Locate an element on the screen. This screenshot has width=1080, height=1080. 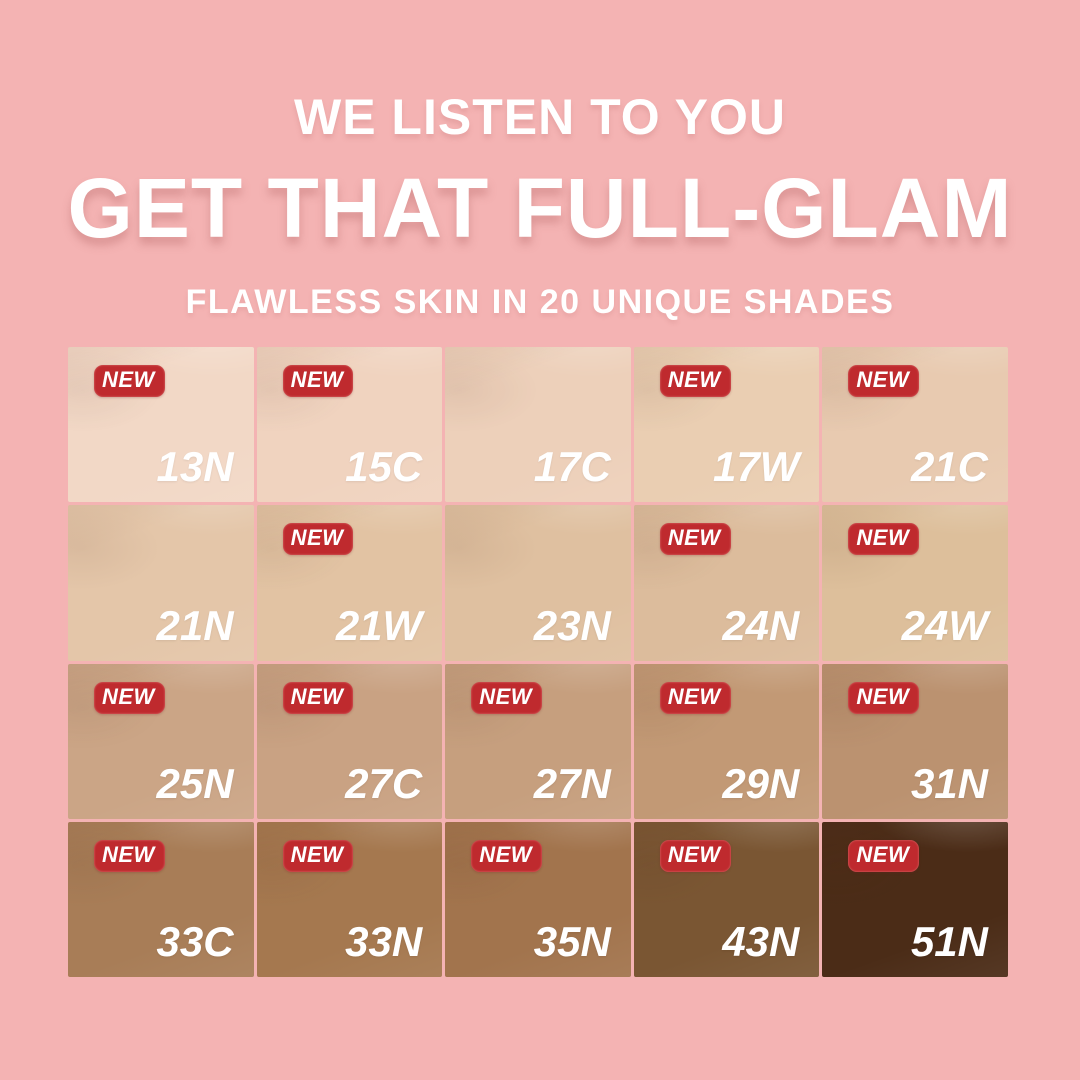
shade-label: 35N is located at coordinates (572, 941).